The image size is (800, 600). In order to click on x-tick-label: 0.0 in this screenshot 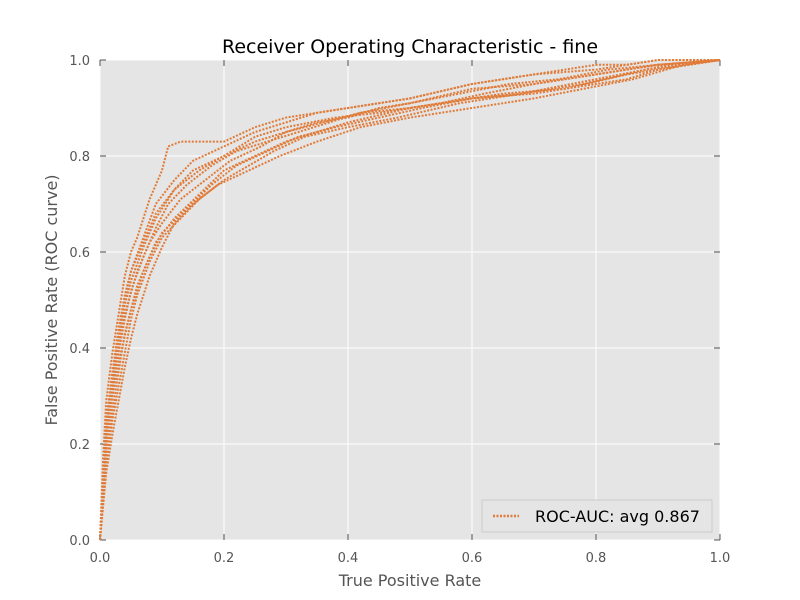, I will do `click(100, 558)`.